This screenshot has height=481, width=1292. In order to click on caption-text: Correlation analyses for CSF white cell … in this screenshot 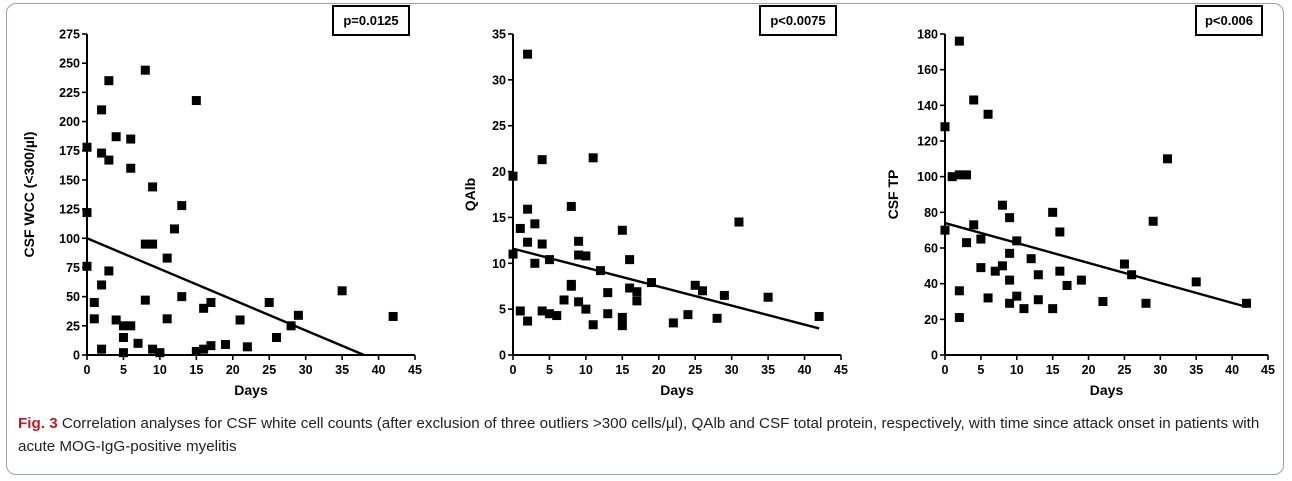, I will do `click(639, 435)`.